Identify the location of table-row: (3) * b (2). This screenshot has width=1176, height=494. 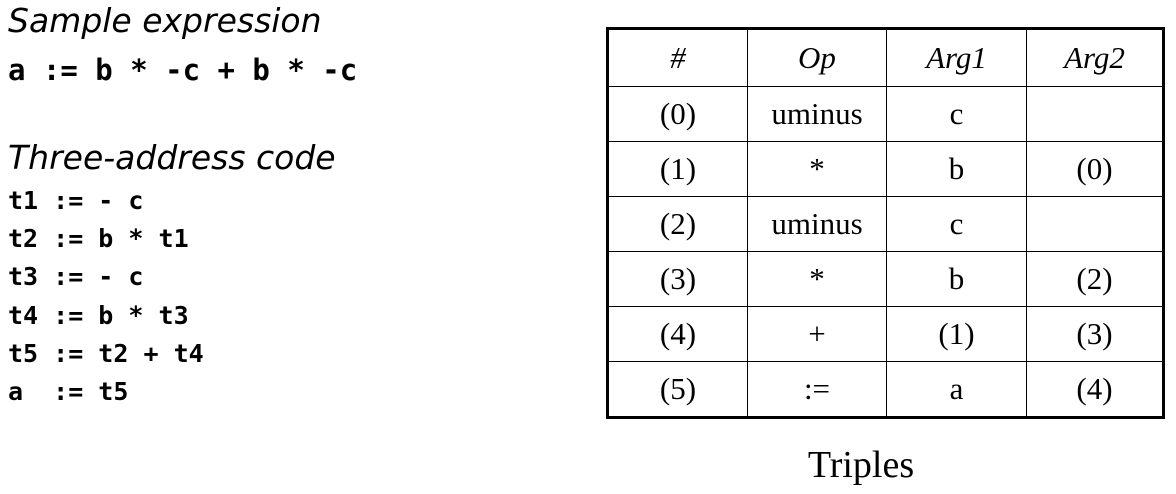
(885, 279).